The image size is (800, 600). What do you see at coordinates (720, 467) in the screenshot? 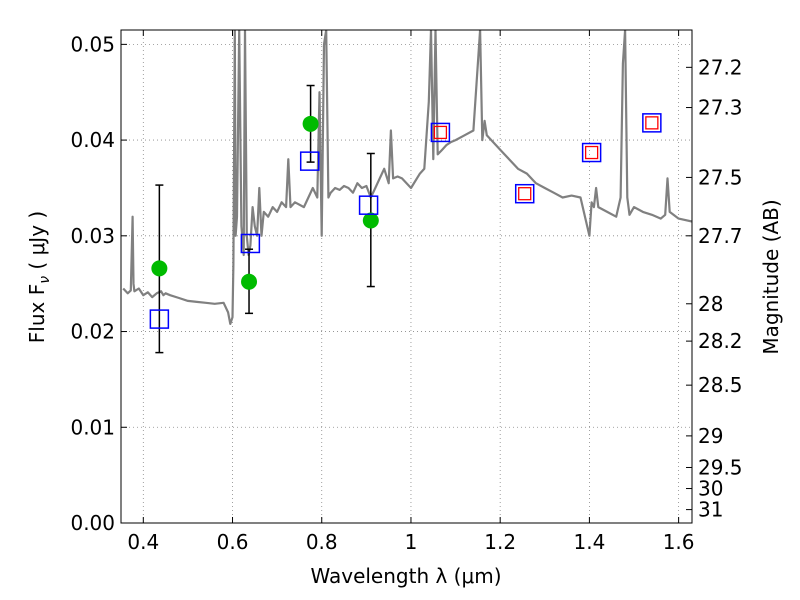
I see `magnitude-tick-label: 29.5` at bounding box center [720, 467].